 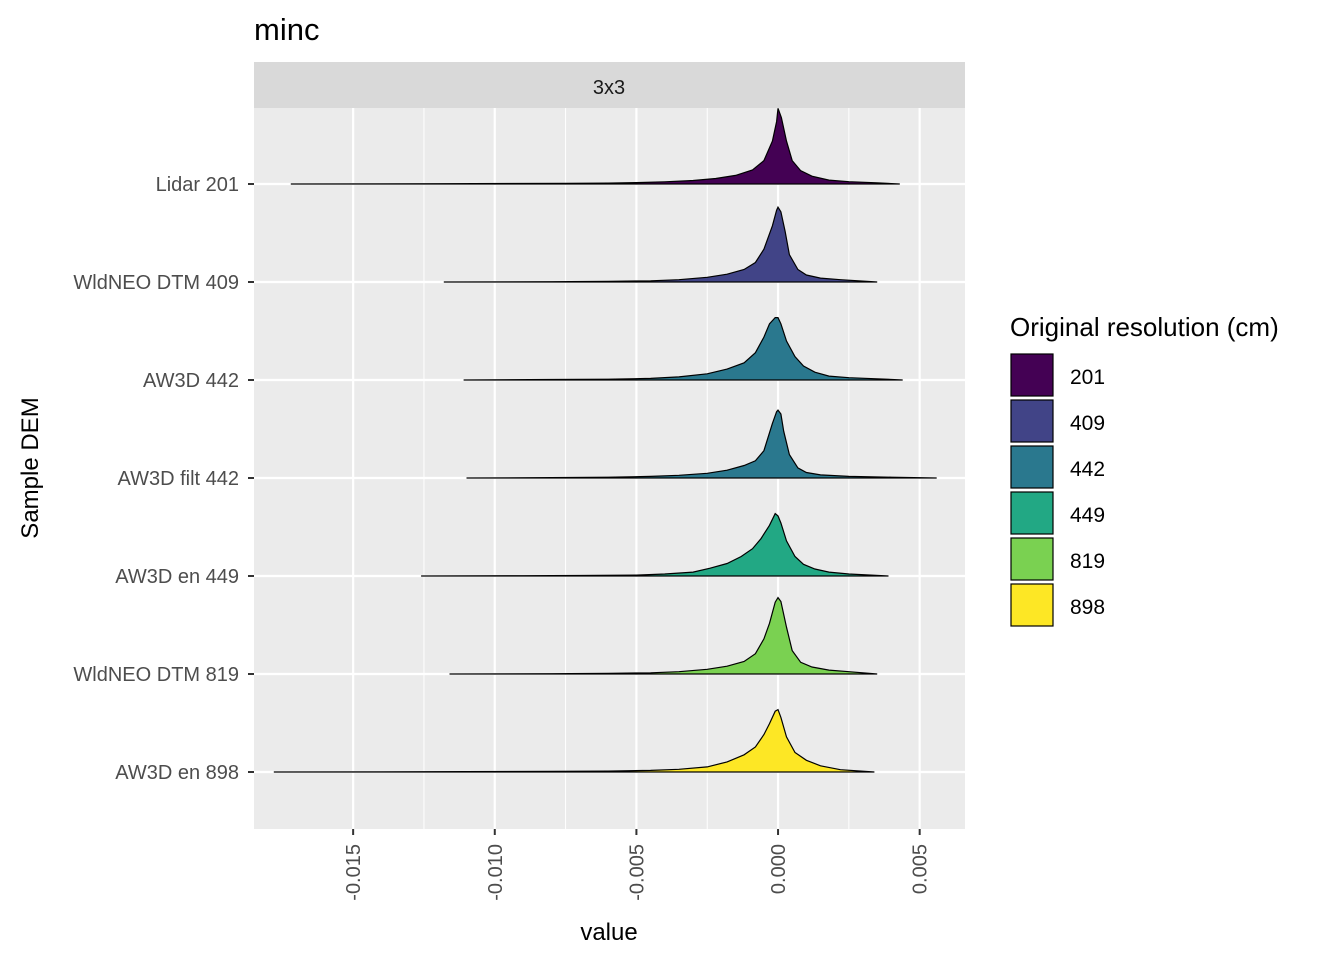 What do you see at coordinates (496, 872) in the screenshot?
I see `x-tick-label: -0.010` at bounding box center [496, 872].